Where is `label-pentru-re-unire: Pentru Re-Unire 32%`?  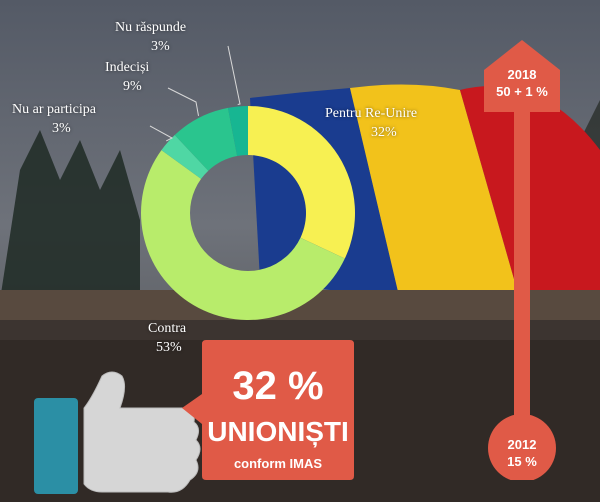 label-pentru-re-unire: Pentru Re-Unire 32% is located at coordinates (371, 123).